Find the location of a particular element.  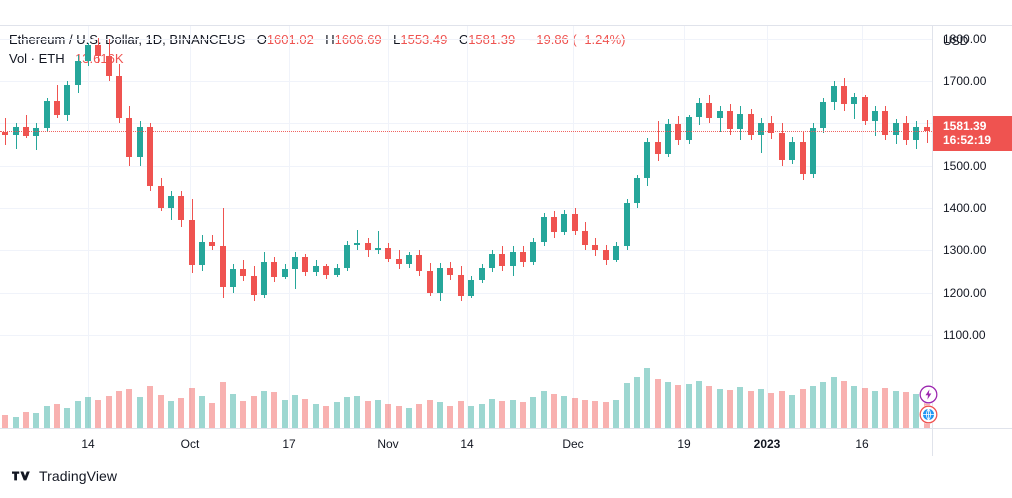

time-axis-label: 19 is located at coordinates (684, 444).